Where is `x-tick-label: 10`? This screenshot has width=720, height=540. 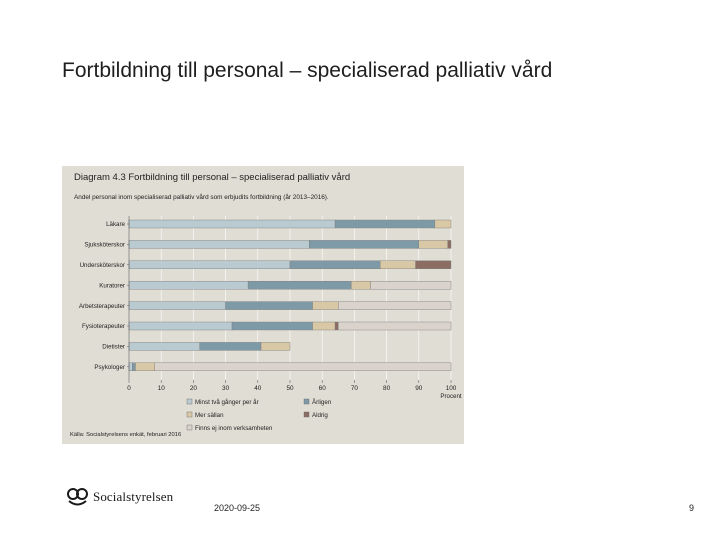 x-tick-label: 10 is located at coordinates (162, 388).